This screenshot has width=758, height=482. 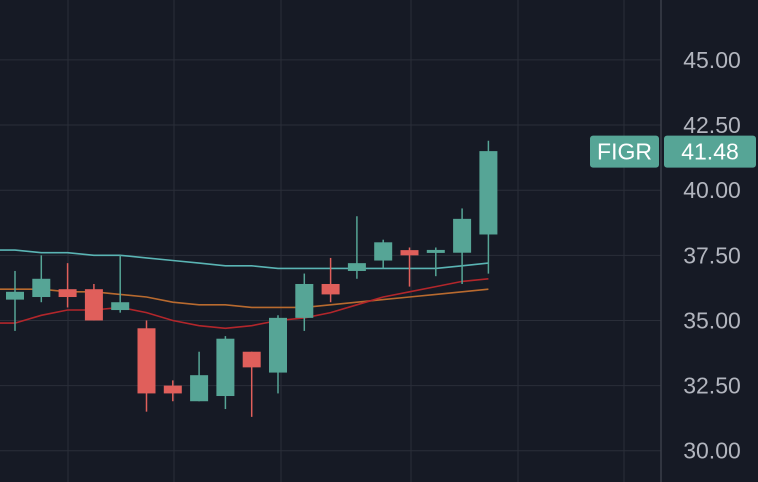 I want to click on price-axis-label: 37.50, so click(x=712, y=255).